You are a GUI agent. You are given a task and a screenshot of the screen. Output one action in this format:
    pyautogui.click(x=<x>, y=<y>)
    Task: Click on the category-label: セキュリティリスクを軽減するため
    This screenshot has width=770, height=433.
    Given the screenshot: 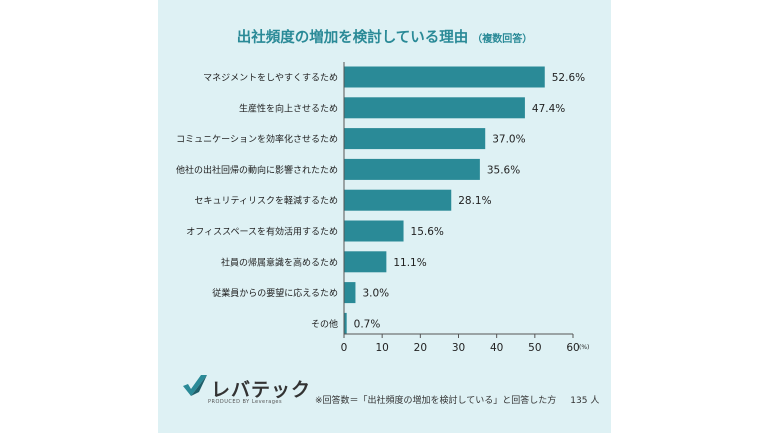 What is the action you would take?
    pyautogui.click(x=266, y=201)
    